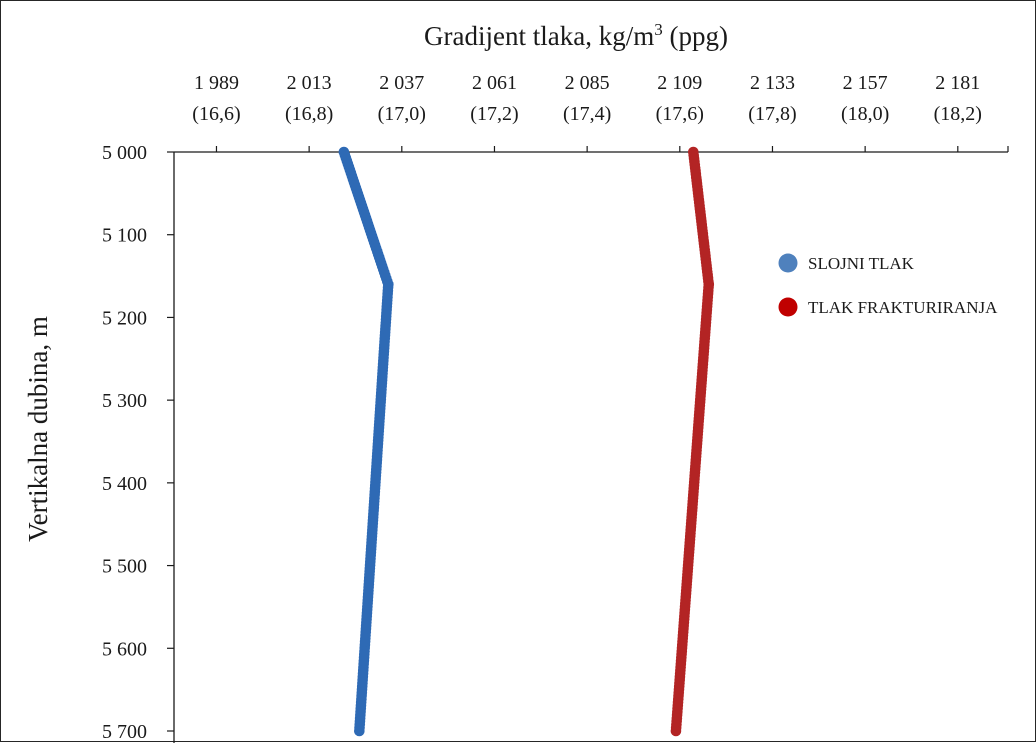 This screenshot has height=743, width=1036. Describe the element at coordinates (124, 732) in the screenshot. I see `y-tick-label: 5 700` at that location.